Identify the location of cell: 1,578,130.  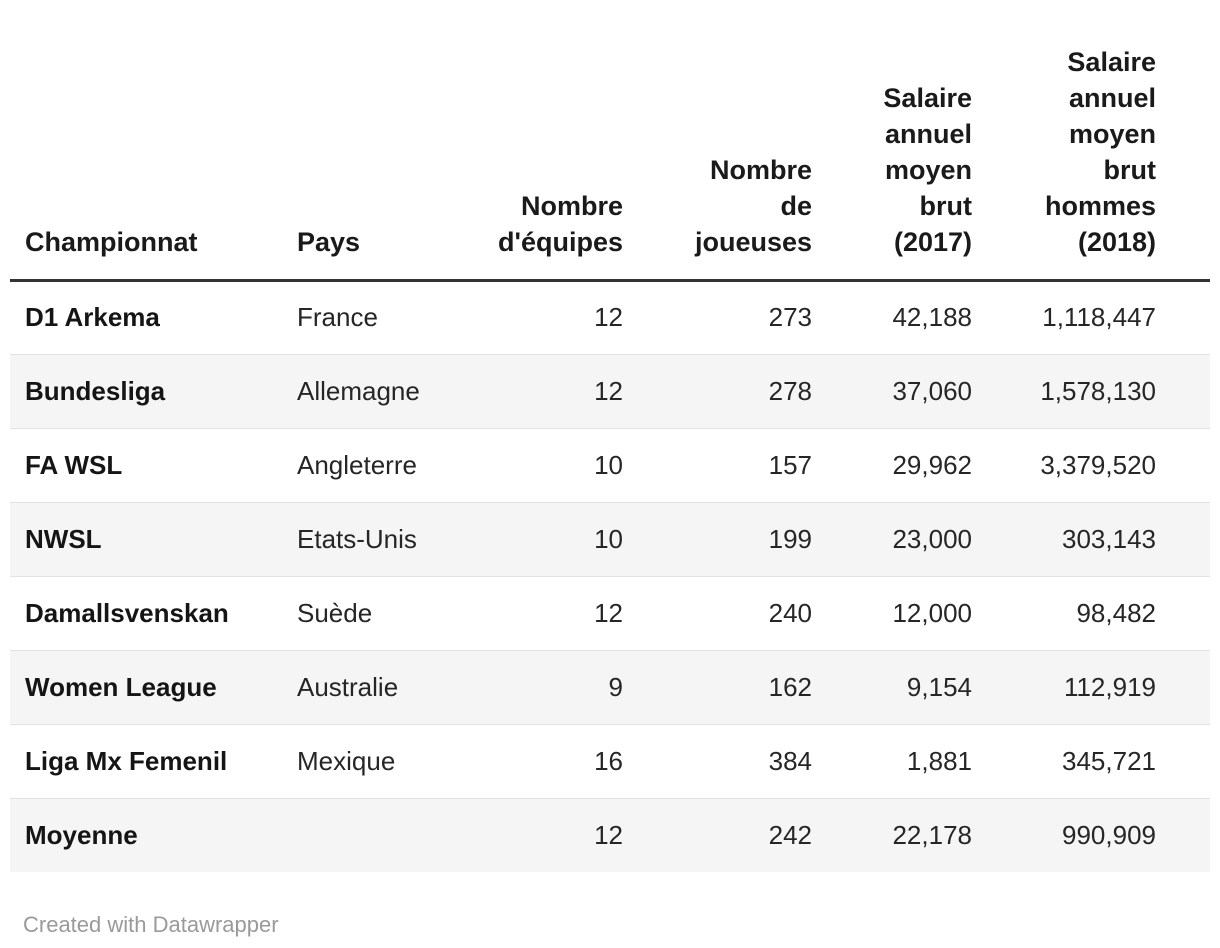
(1096, 390).